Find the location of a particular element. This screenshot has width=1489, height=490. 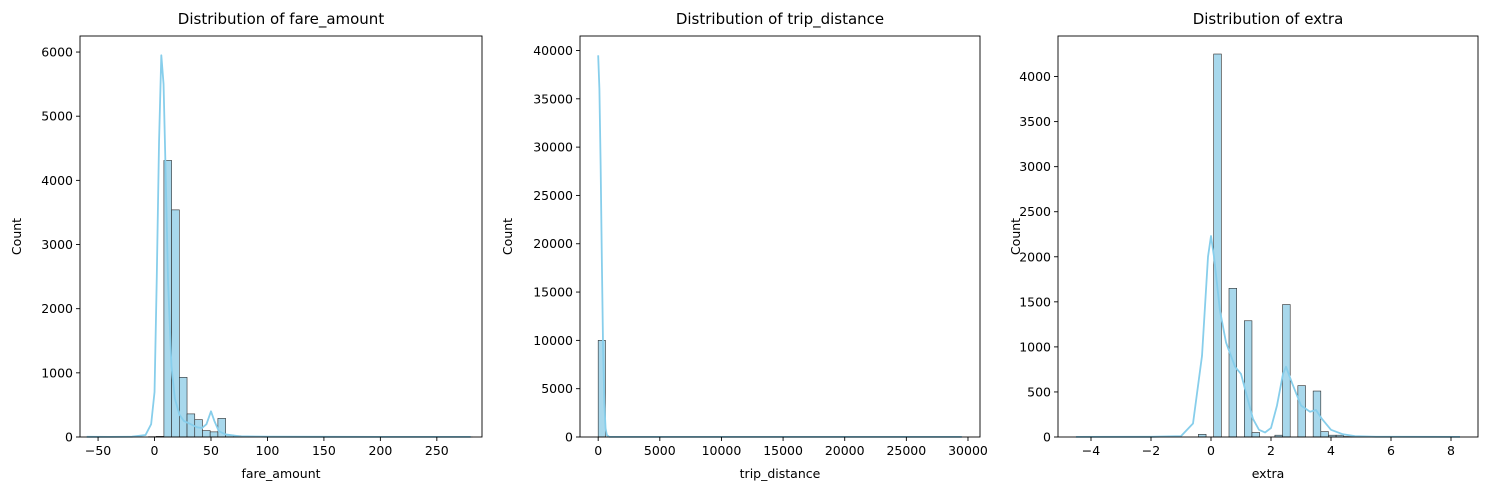

x-tick-label: 20000 is located at coordinates (845, 450).